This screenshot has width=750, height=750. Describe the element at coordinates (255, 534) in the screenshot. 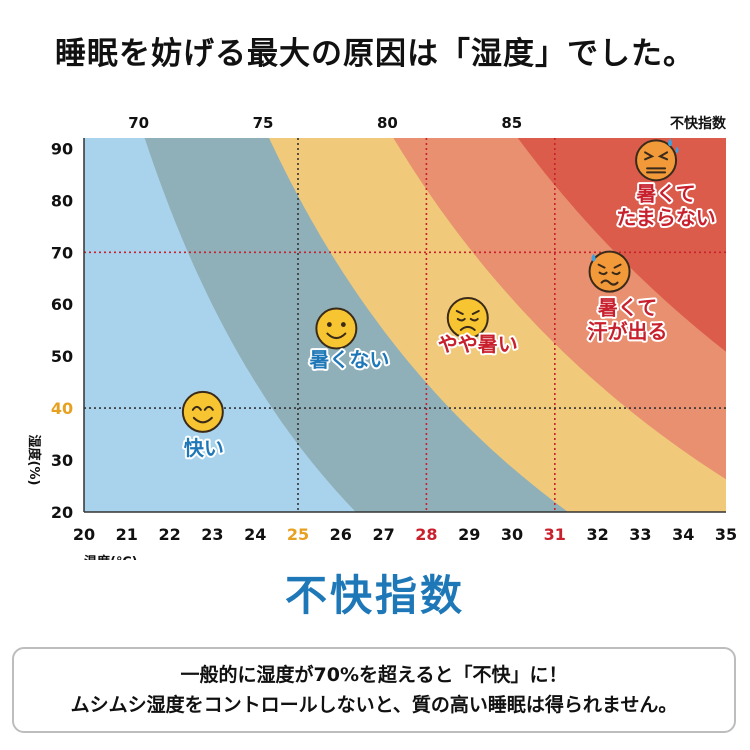

I see `x-tick-24: 24` at that location.